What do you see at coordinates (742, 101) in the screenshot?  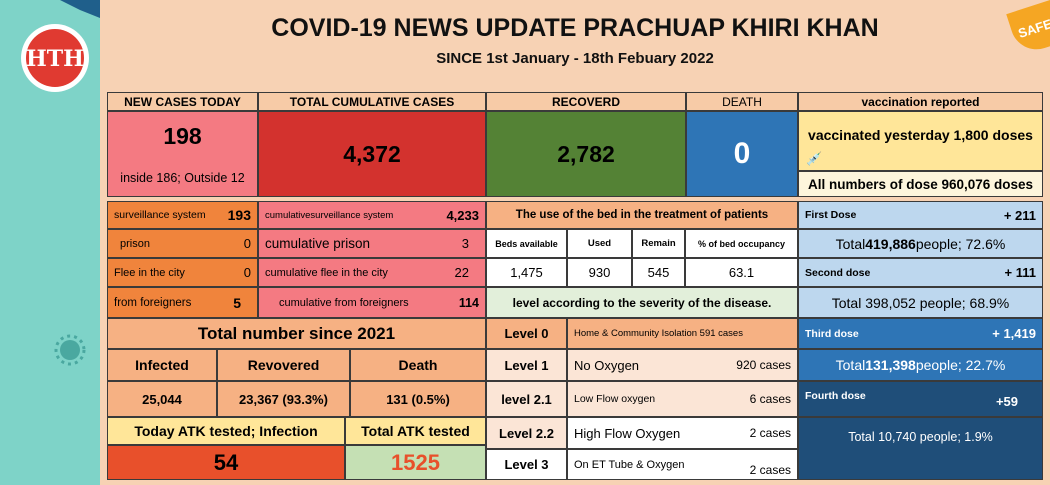 I see `header-death: DEATH` at bounding box center [742, 101].